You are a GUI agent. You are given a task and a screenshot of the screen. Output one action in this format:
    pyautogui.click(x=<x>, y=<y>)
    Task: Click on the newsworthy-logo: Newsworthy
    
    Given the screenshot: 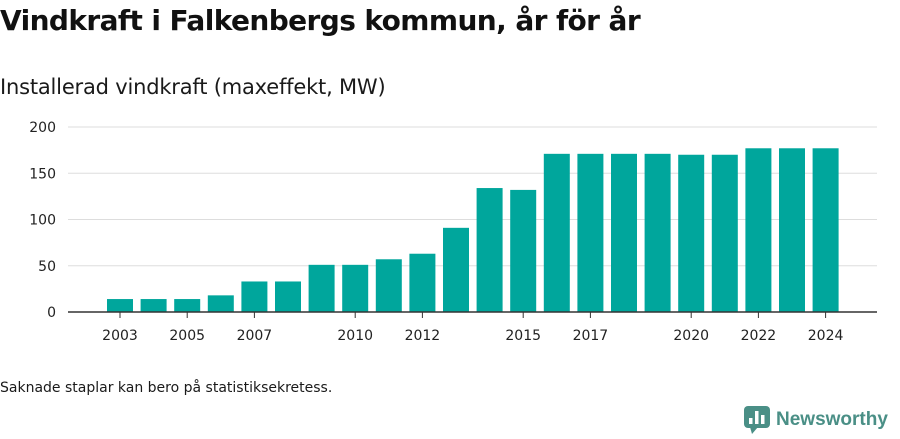 What is the action you would take?
    pyautogui.click(x=816, y=420)
    